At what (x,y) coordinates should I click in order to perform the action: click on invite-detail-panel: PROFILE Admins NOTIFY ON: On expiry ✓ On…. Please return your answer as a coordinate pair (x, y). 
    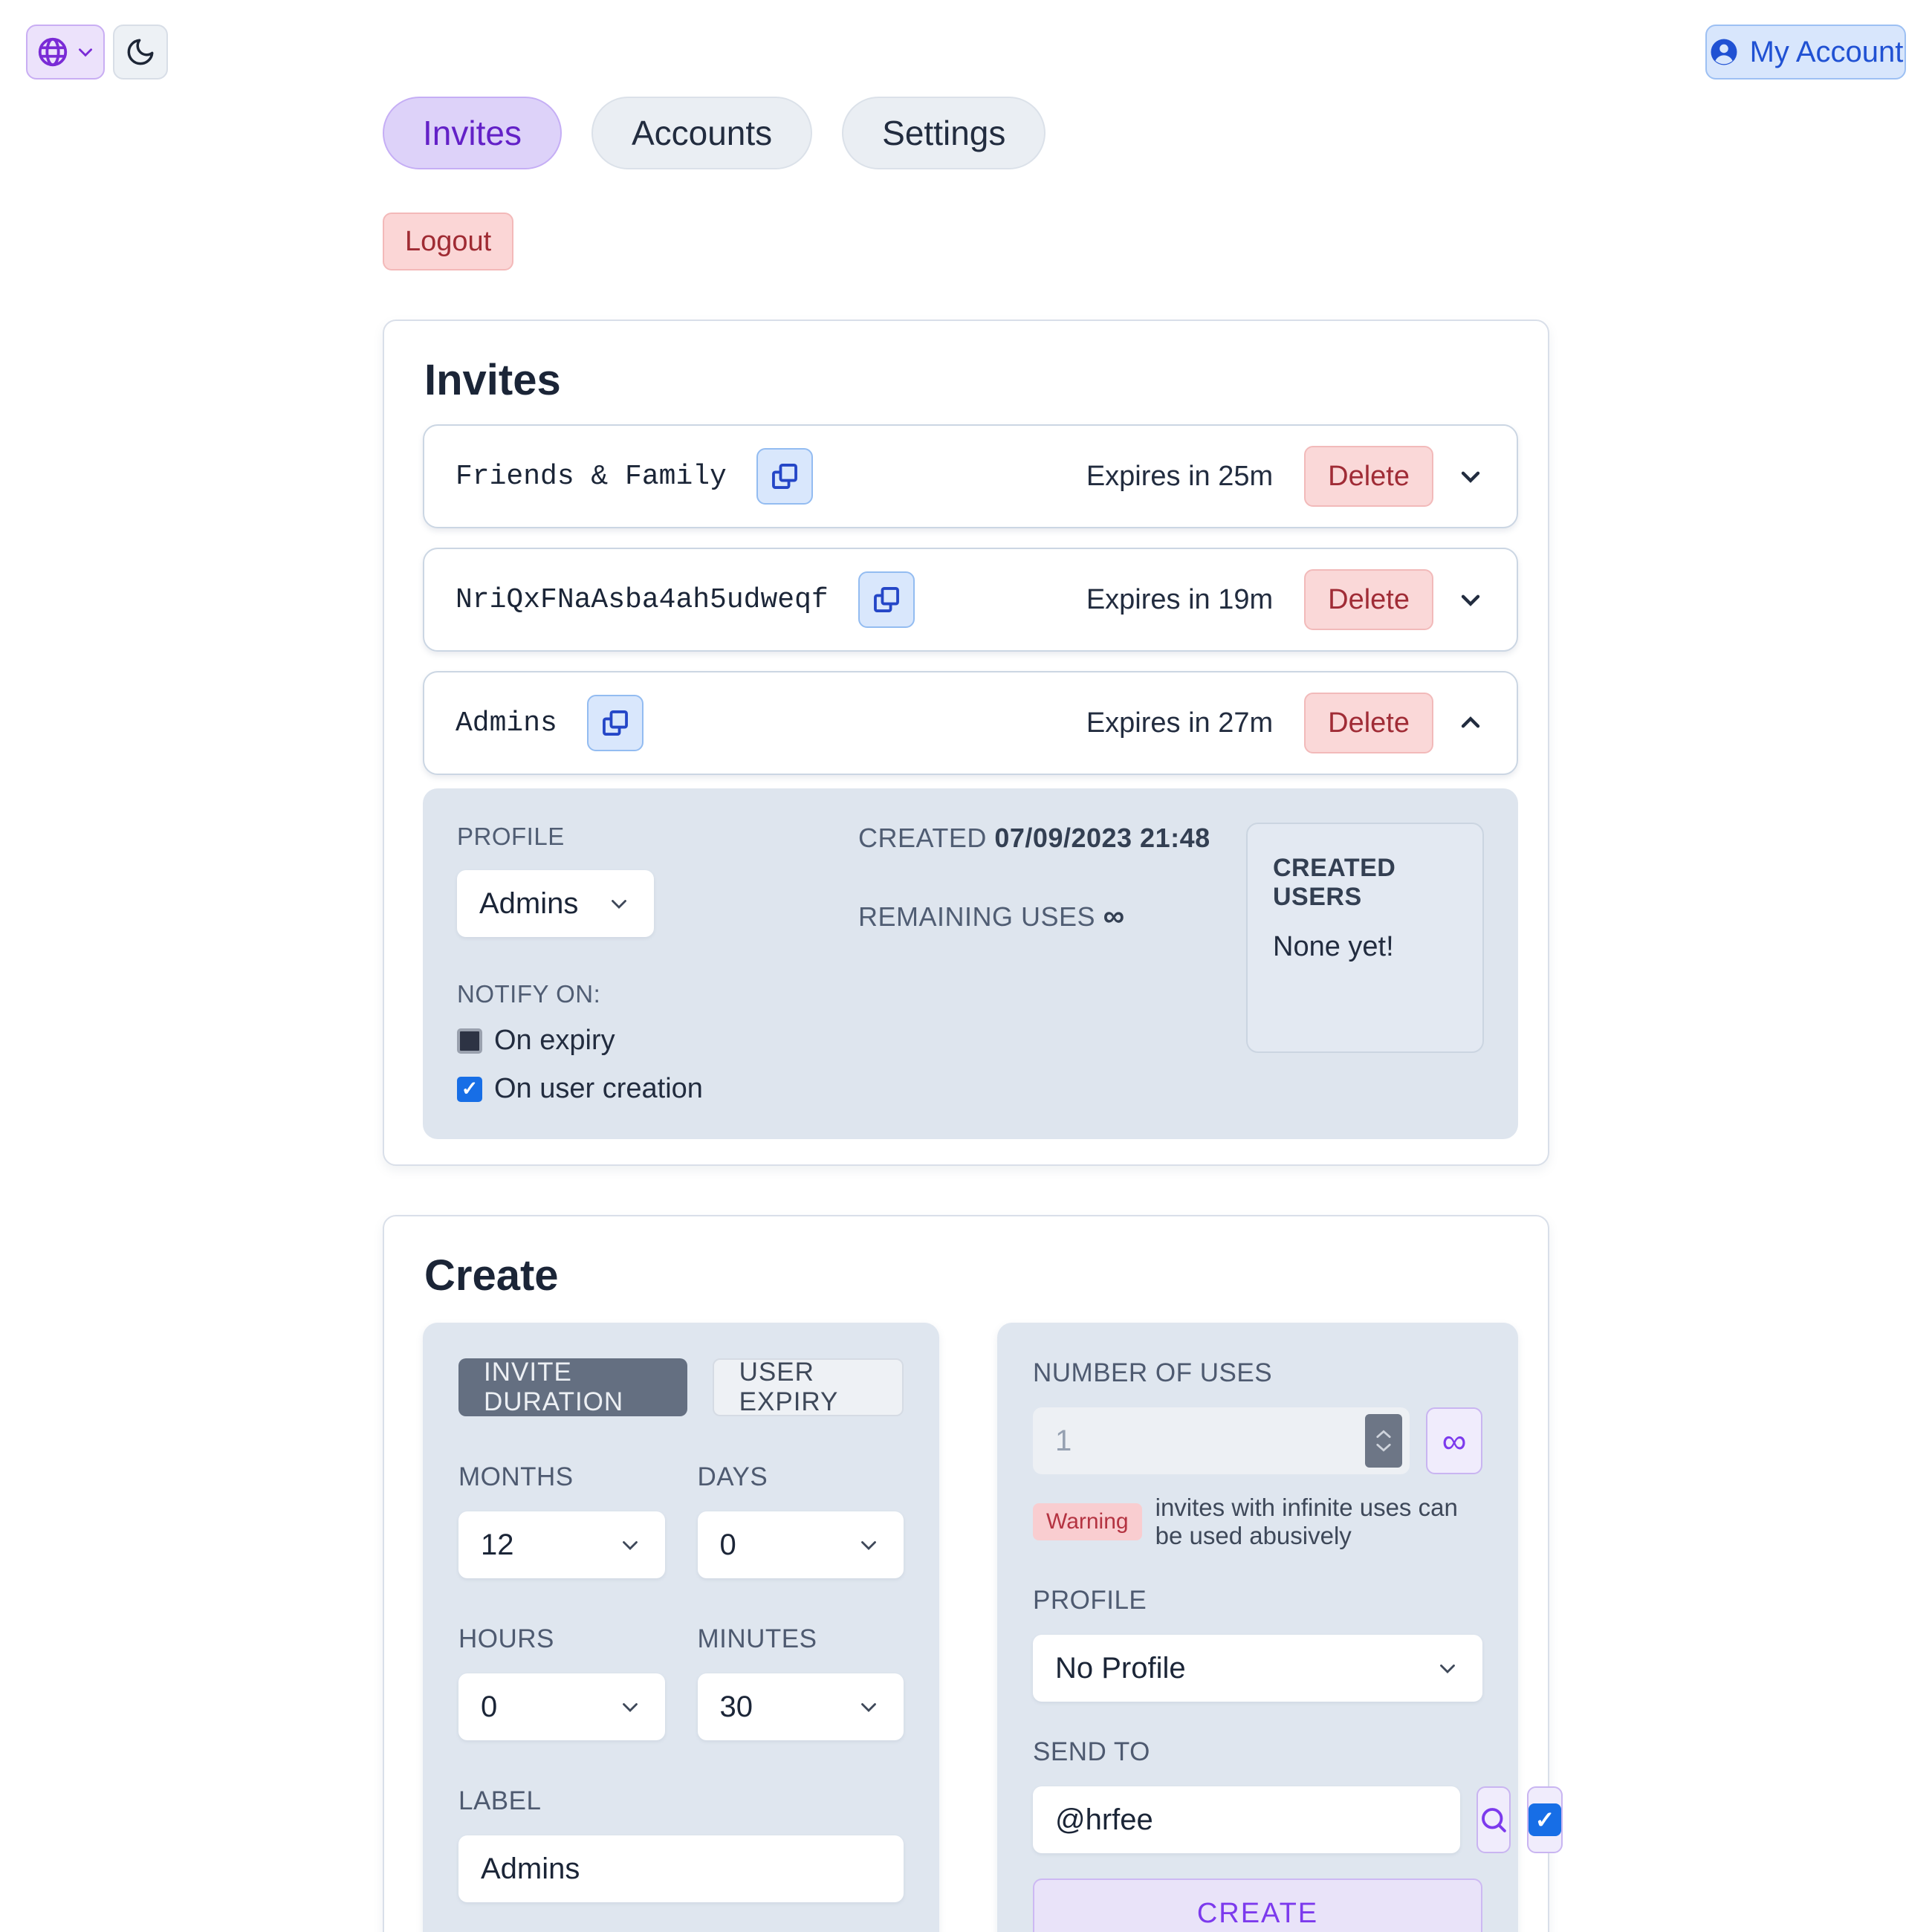
    Looking at the image, I should click on (970, 963).